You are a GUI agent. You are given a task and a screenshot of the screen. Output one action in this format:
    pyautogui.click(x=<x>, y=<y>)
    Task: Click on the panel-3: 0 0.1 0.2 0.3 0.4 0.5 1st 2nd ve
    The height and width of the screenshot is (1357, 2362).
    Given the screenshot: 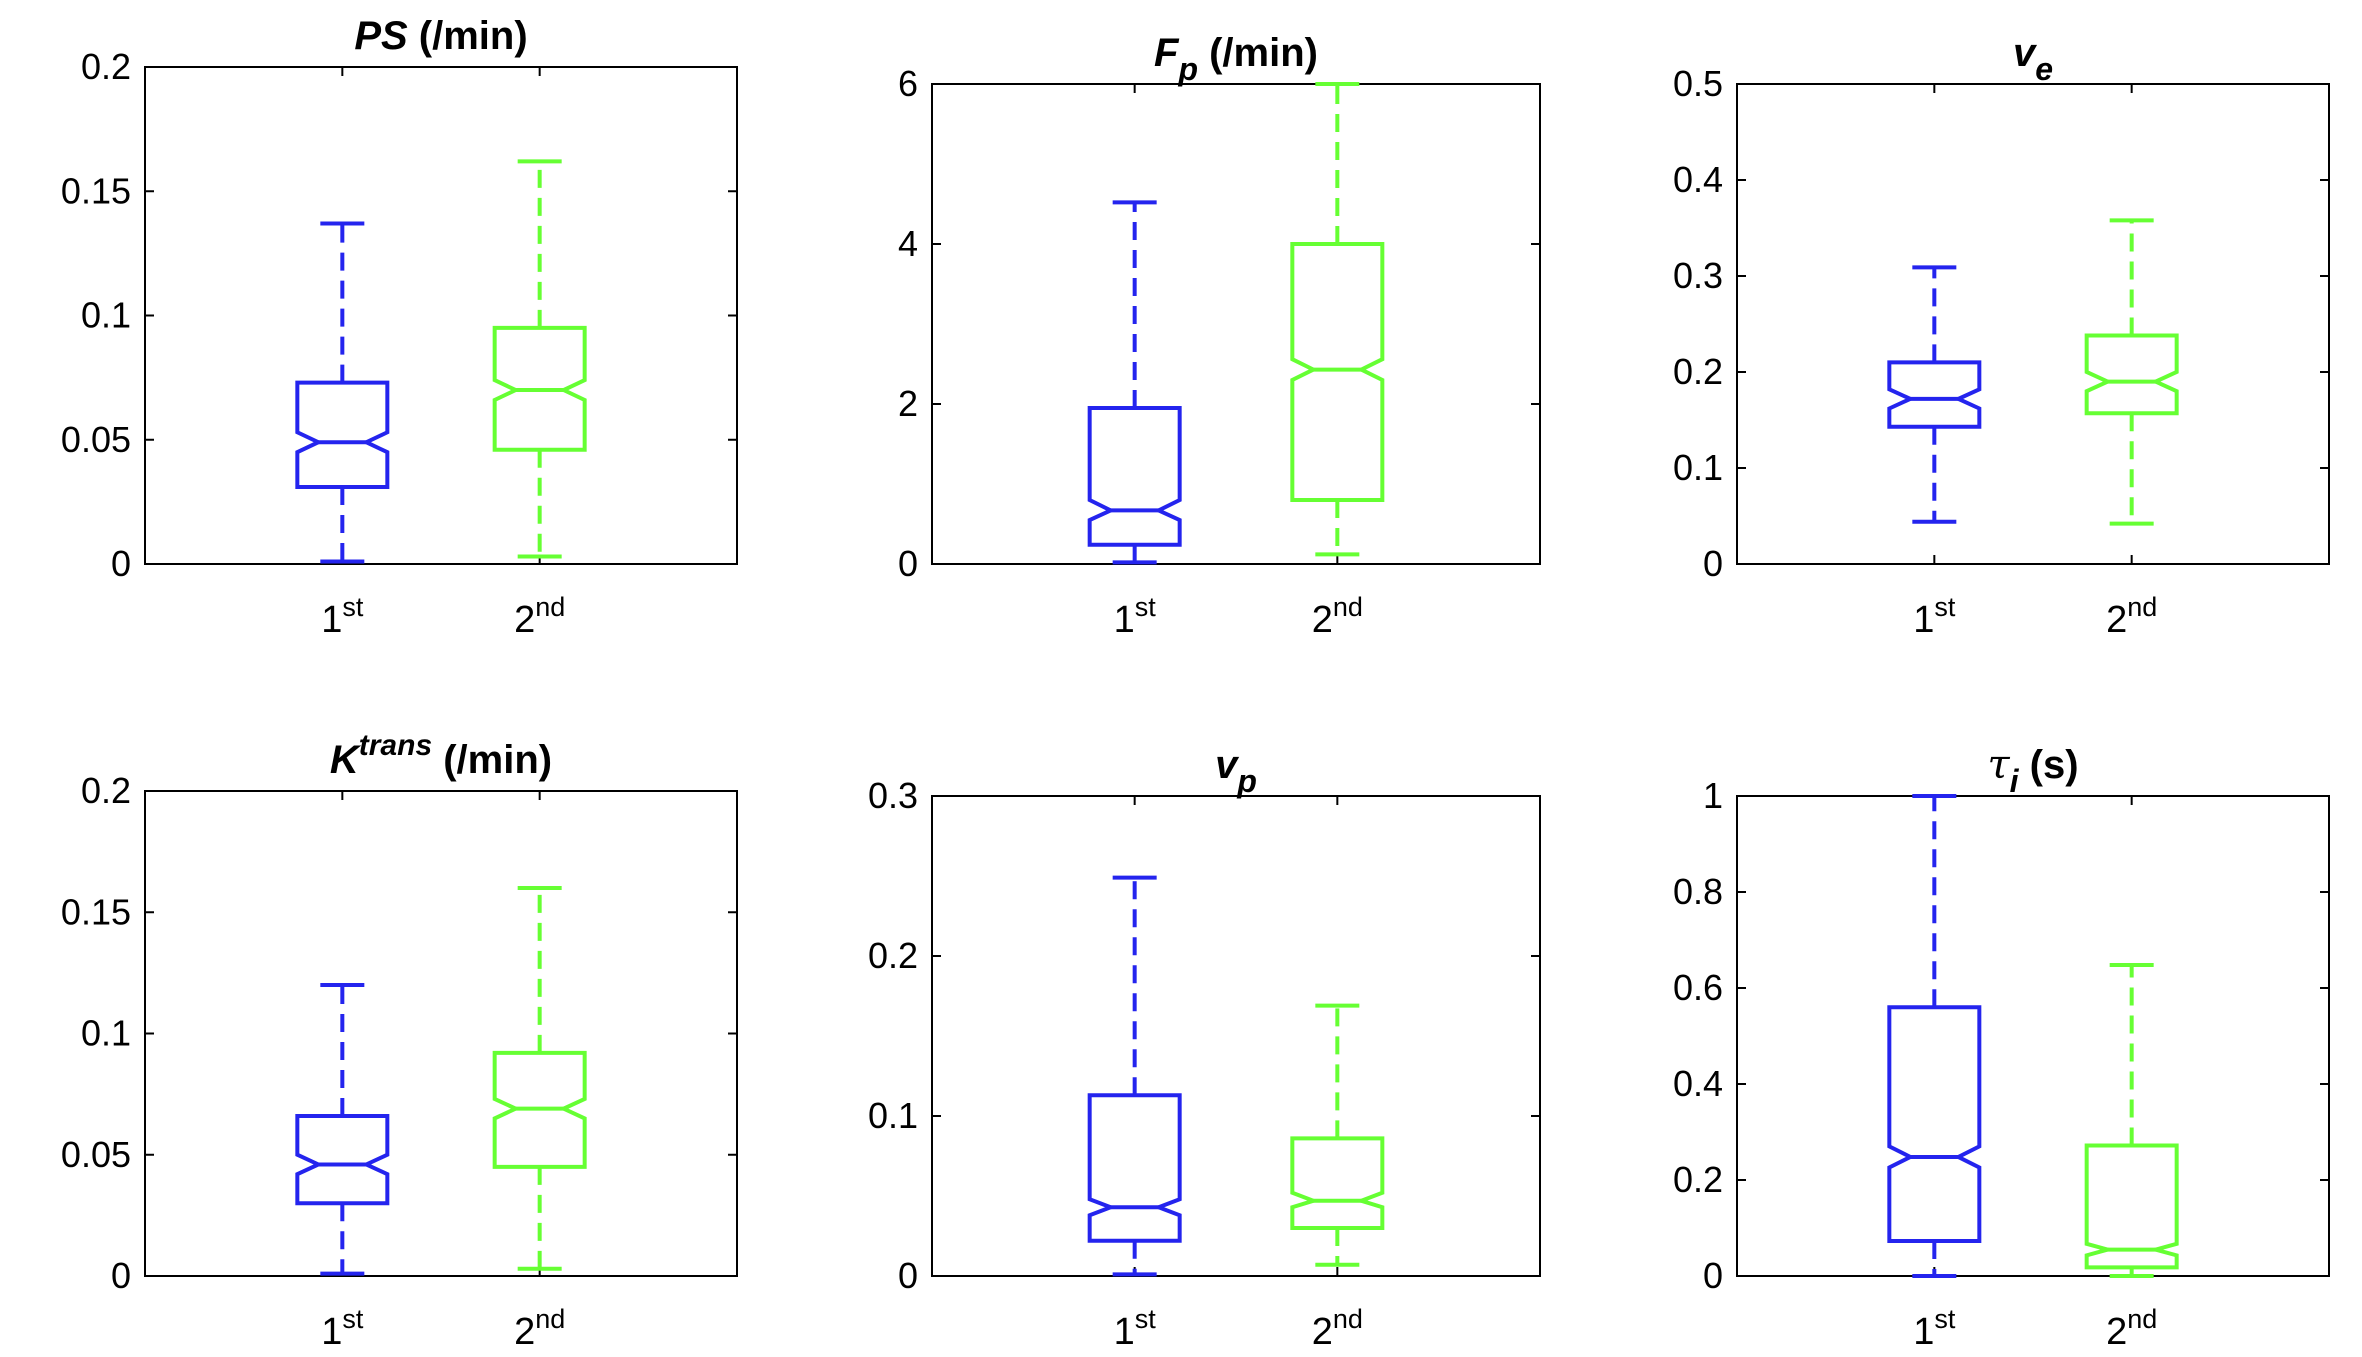 What is the action you would take?
    pyautogui.click(x=2001, y=336)
    